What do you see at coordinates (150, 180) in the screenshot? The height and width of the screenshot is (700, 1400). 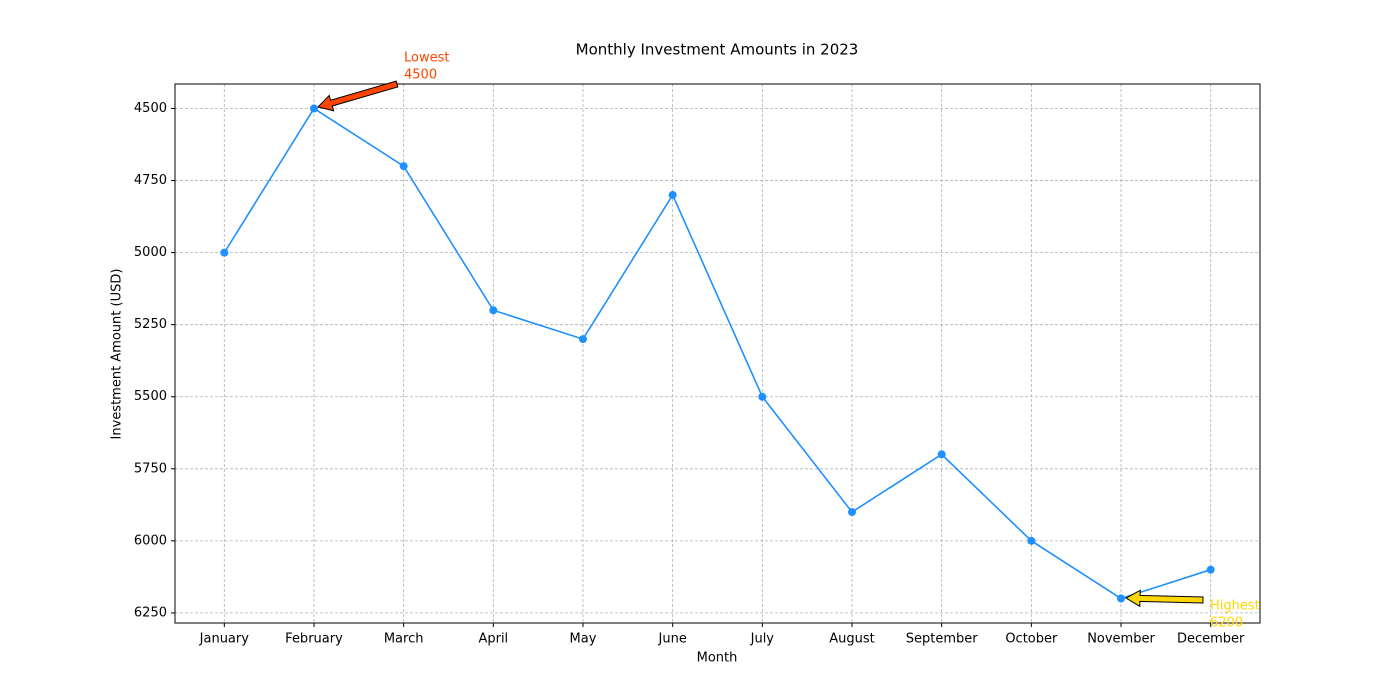 I see `y-tick-label: 4750` at bounding box center [150, 180].